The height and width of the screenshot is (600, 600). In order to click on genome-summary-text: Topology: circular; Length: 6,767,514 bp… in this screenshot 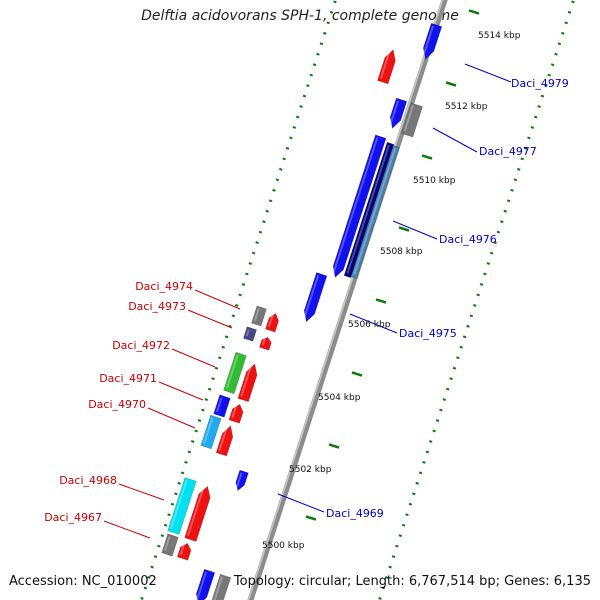, I will do `click(412, 581)`.